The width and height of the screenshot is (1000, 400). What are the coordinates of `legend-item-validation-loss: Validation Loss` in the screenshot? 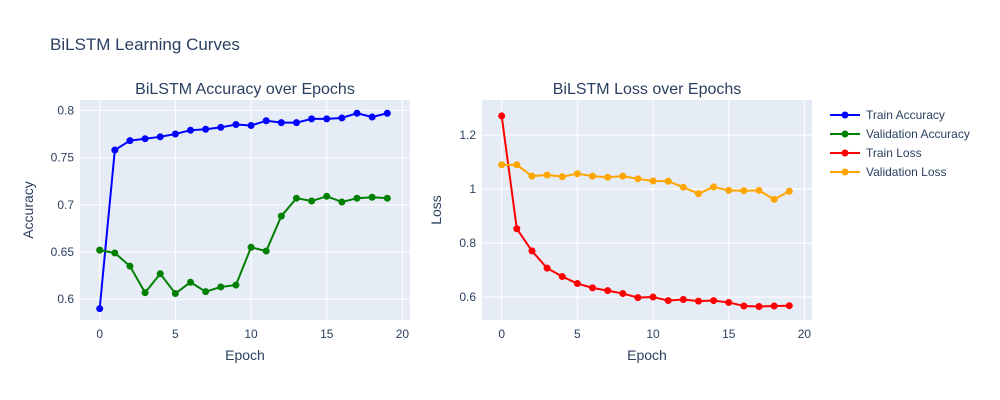 It's located at (888, 172).